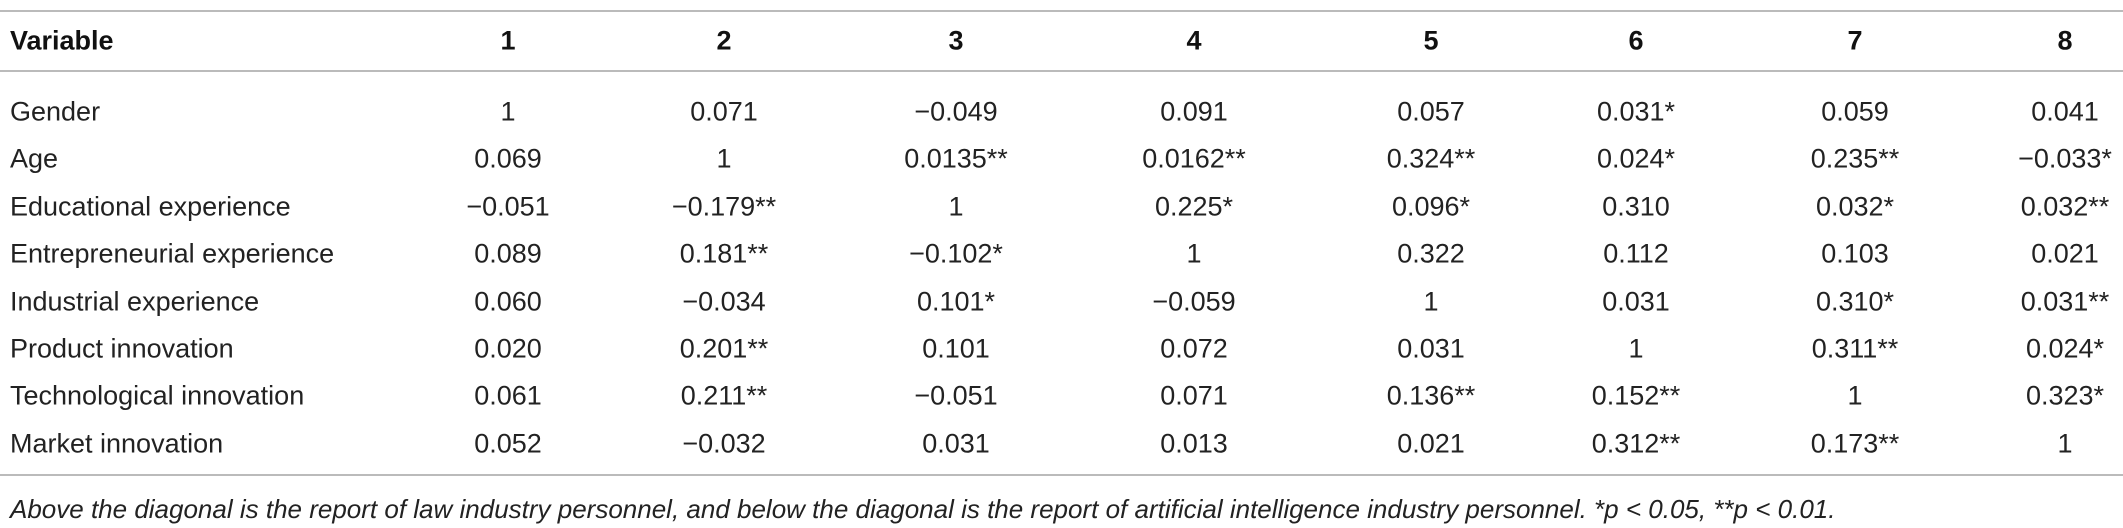  I want to click on table-cell: −0.034, so click(724, 301).